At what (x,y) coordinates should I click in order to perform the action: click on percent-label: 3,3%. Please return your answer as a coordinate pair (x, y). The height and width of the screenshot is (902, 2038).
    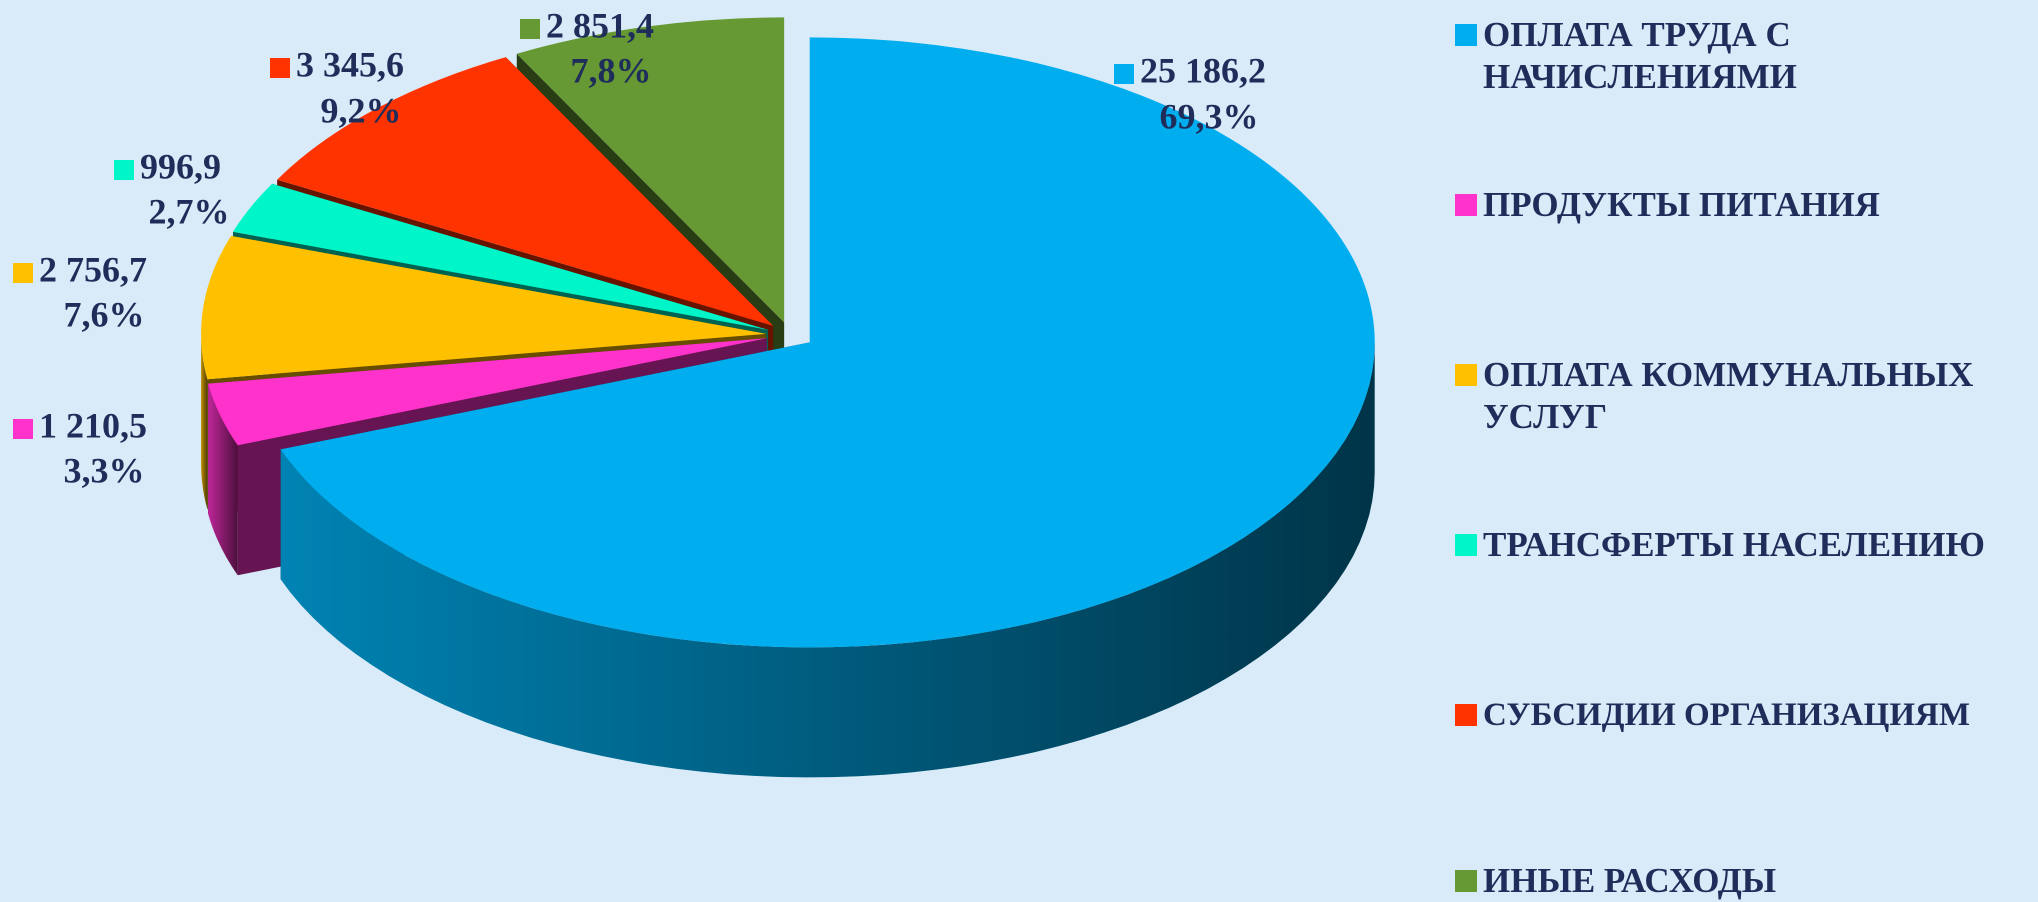
    Looking at the image, I should click on (104, 470).